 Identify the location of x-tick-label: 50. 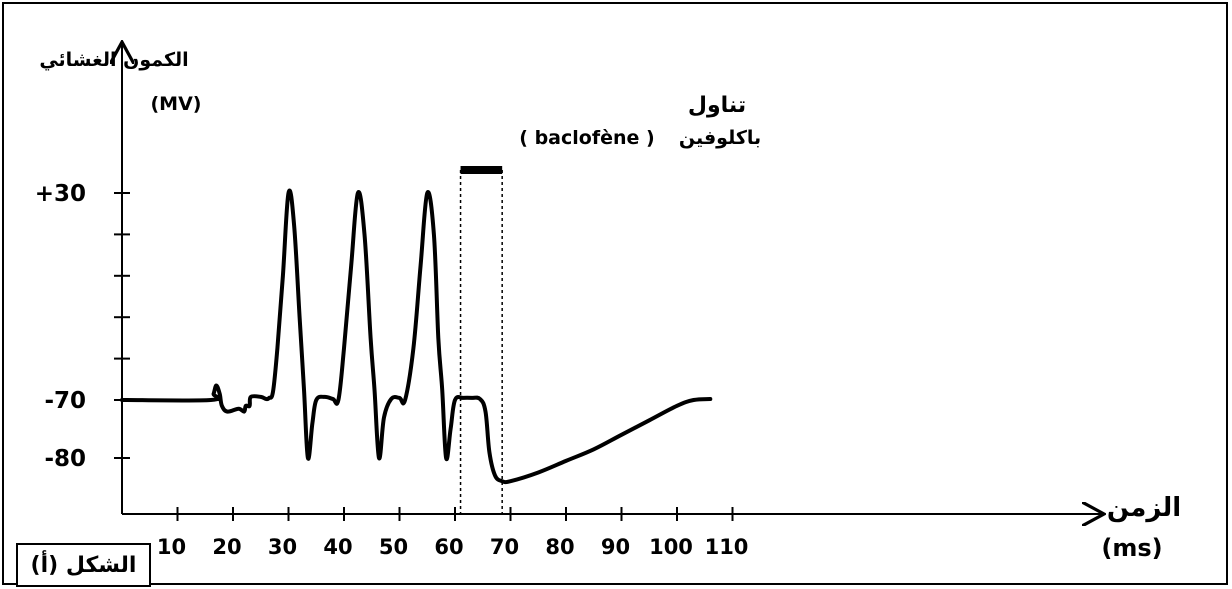
(393, 547).